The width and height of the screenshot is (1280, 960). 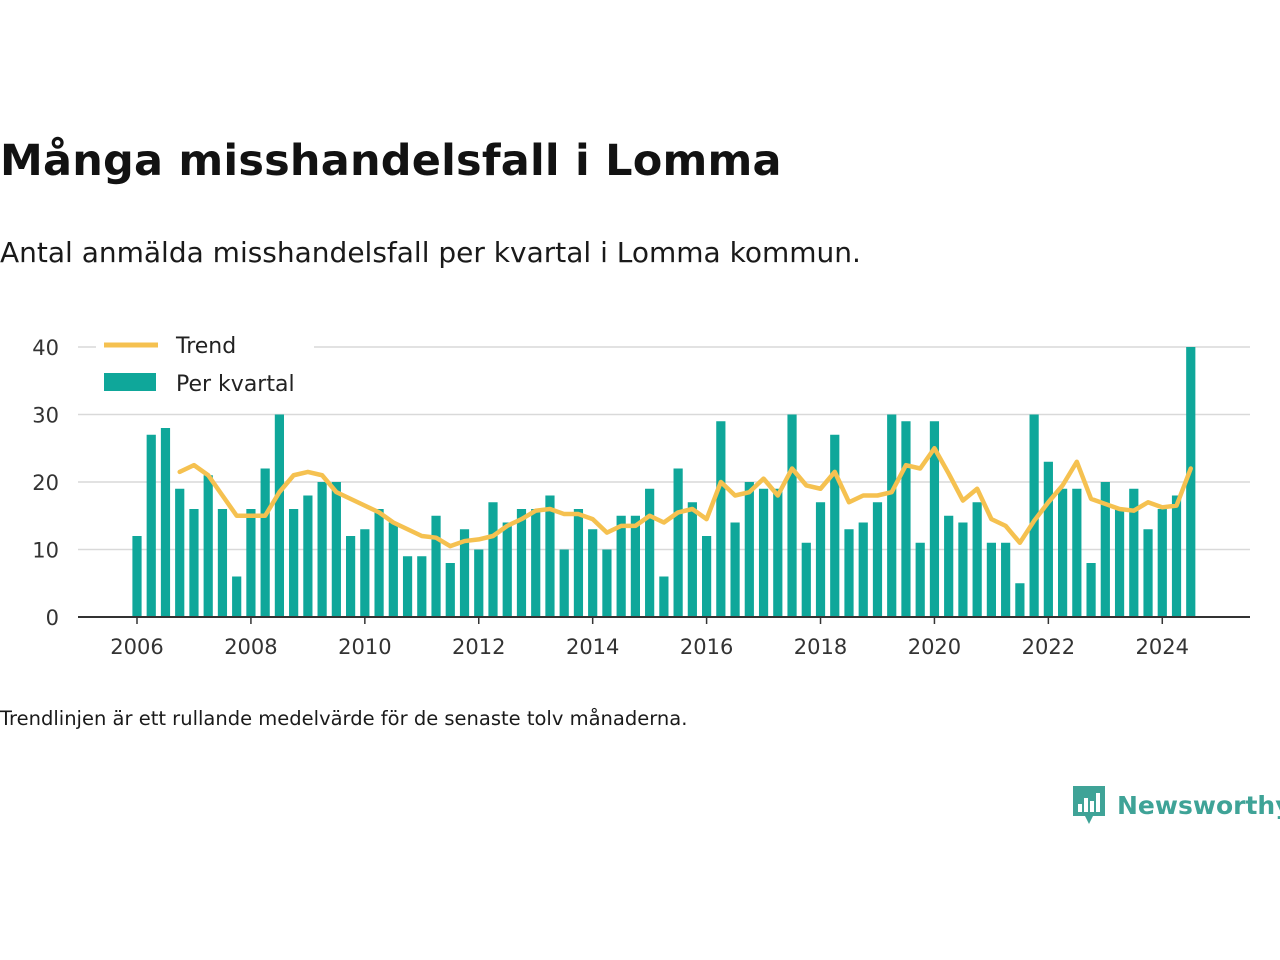 I want to click on y-axis-ticks: 0 10 20 30 40, so click(x=45, y=483).